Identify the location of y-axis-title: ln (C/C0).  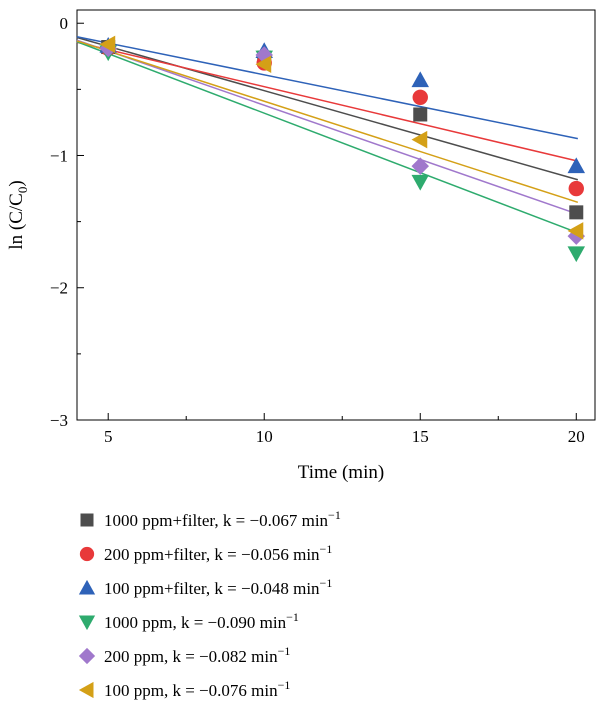
(18, 214).